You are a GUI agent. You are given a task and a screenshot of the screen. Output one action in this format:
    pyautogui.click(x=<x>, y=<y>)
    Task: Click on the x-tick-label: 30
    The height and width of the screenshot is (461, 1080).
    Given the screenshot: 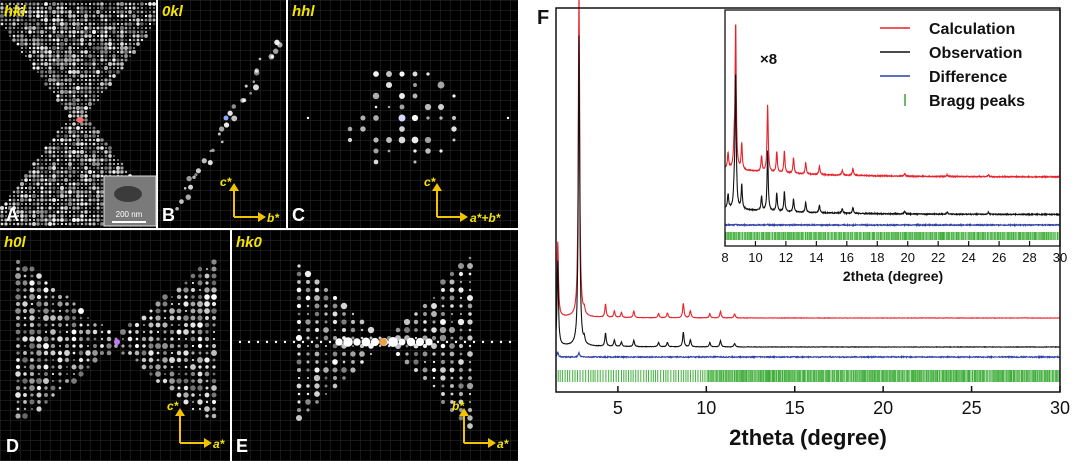 What is the action you would take?
    pyautogui.click(x=1060, y=408)
    